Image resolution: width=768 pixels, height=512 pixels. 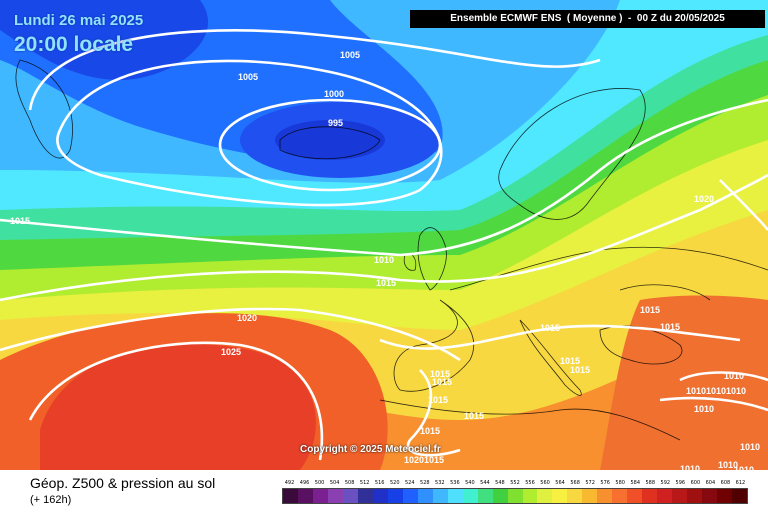 What do you see at coordinates (394, 483) in the screenshot?
I see `scale-value: 520` at bounding box center [394, 483].